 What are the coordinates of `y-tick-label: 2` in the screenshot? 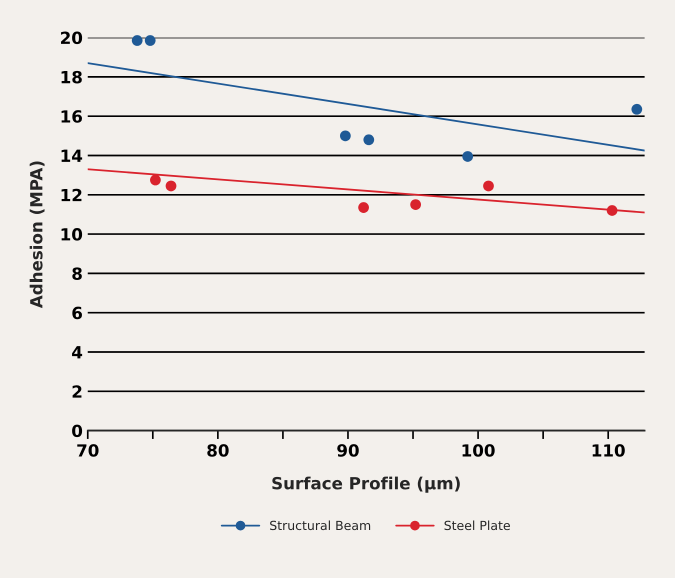 It's located at (77, 391).